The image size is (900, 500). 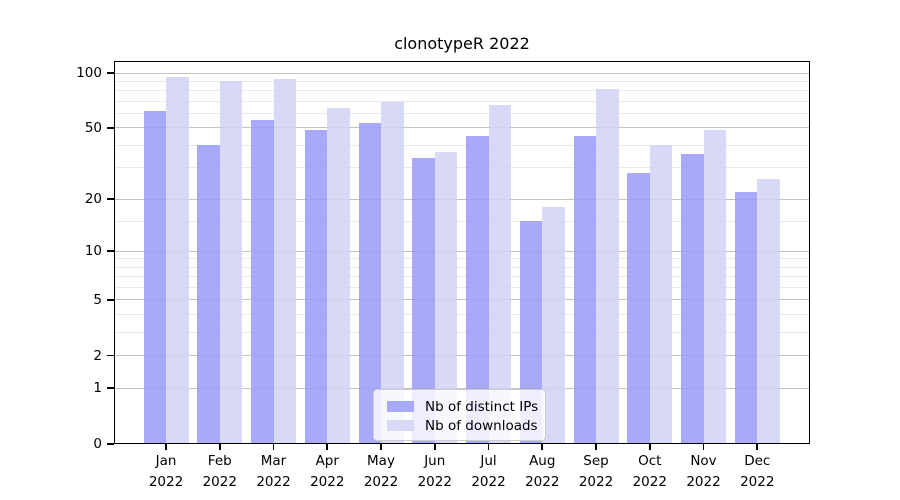 I want to click on bar-nb-of-downloads-oct, so click(x=661, y=294).